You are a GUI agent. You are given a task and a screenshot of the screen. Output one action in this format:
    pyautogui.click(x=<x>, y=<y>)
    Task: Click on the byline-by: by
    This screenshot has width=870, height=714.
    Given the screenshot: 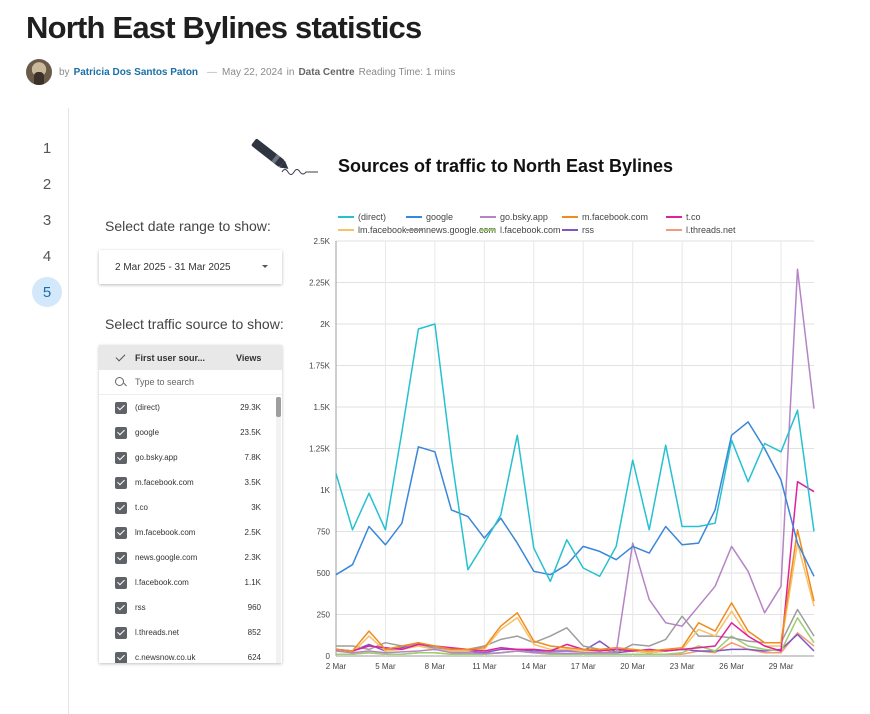 What is the action you would take?
    pyautogui.click(x=64, y=72)
    